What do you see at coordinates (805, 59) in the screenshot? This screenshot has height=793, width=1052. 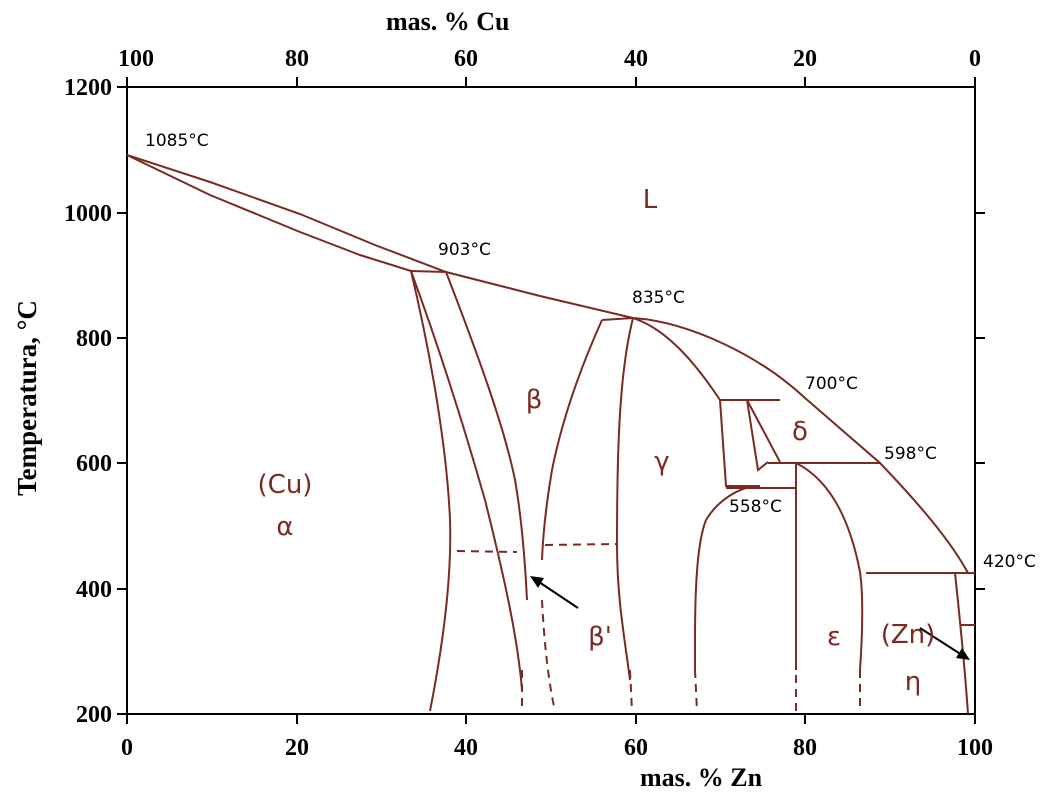 I see `top-tick-label: 20` at bounding box center [805, 59].